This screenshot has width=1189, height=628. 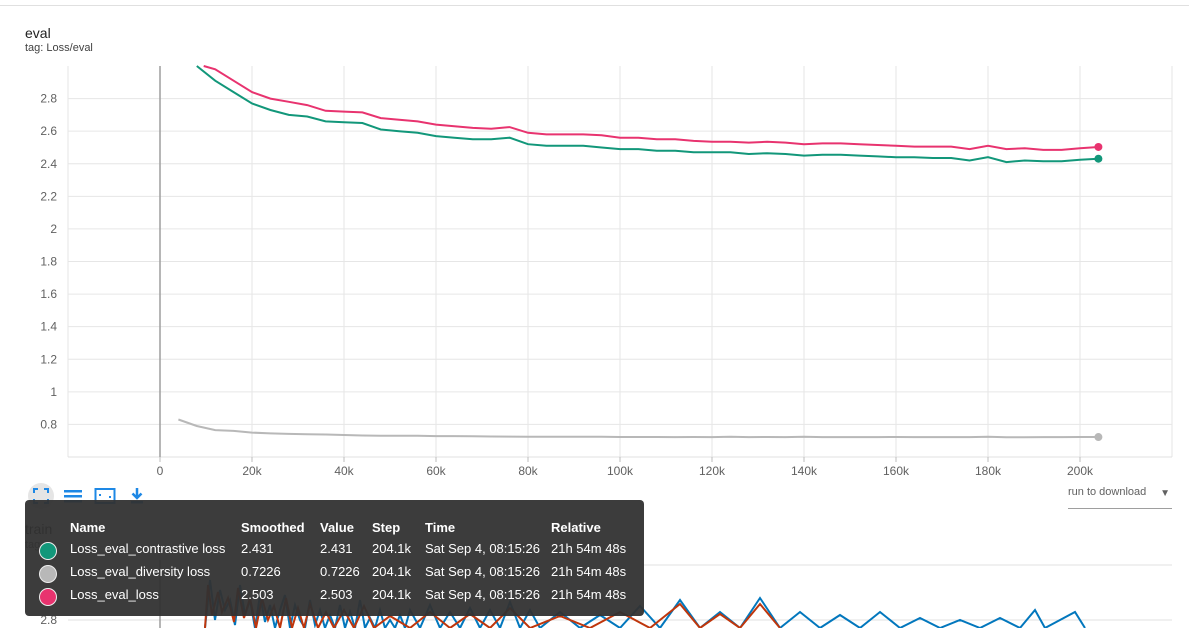 What do you see at coordinates (48, 99) in the screenshot?
I see `y-tick-label: 2.8` at bounding box center [48, 99].